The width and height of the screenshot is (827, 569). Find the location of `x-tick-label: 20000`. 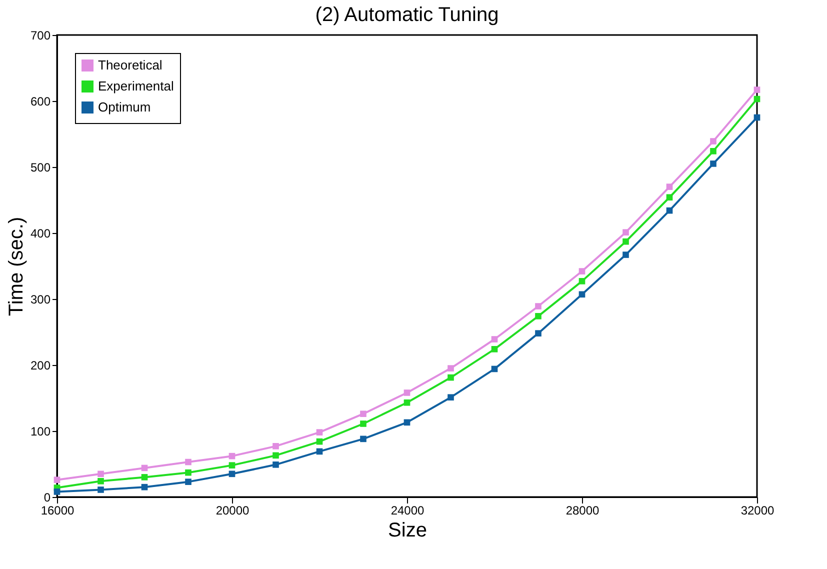

x-tick-label: 20000 is located at coordinates (233, 511).